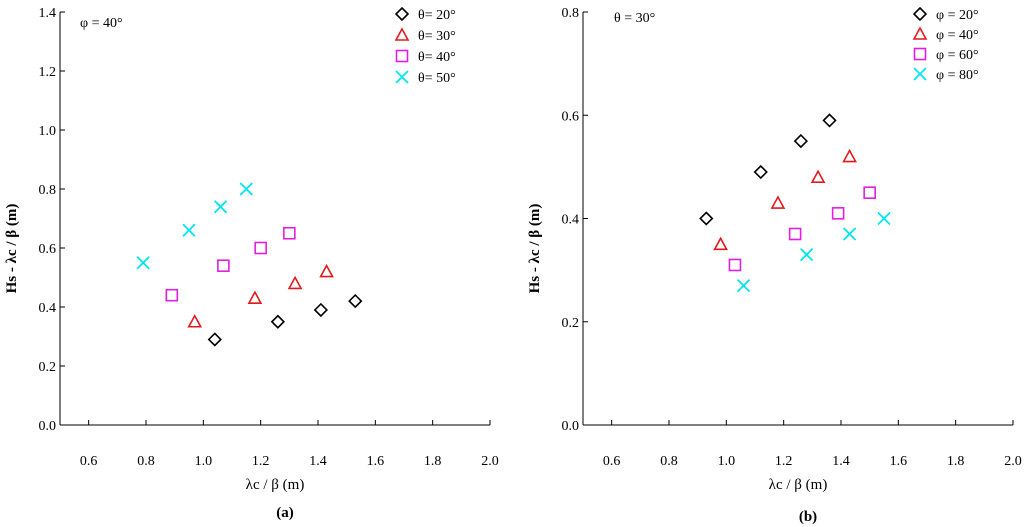  I want to click on y-tick-label: 1.4, so click(48, 13).